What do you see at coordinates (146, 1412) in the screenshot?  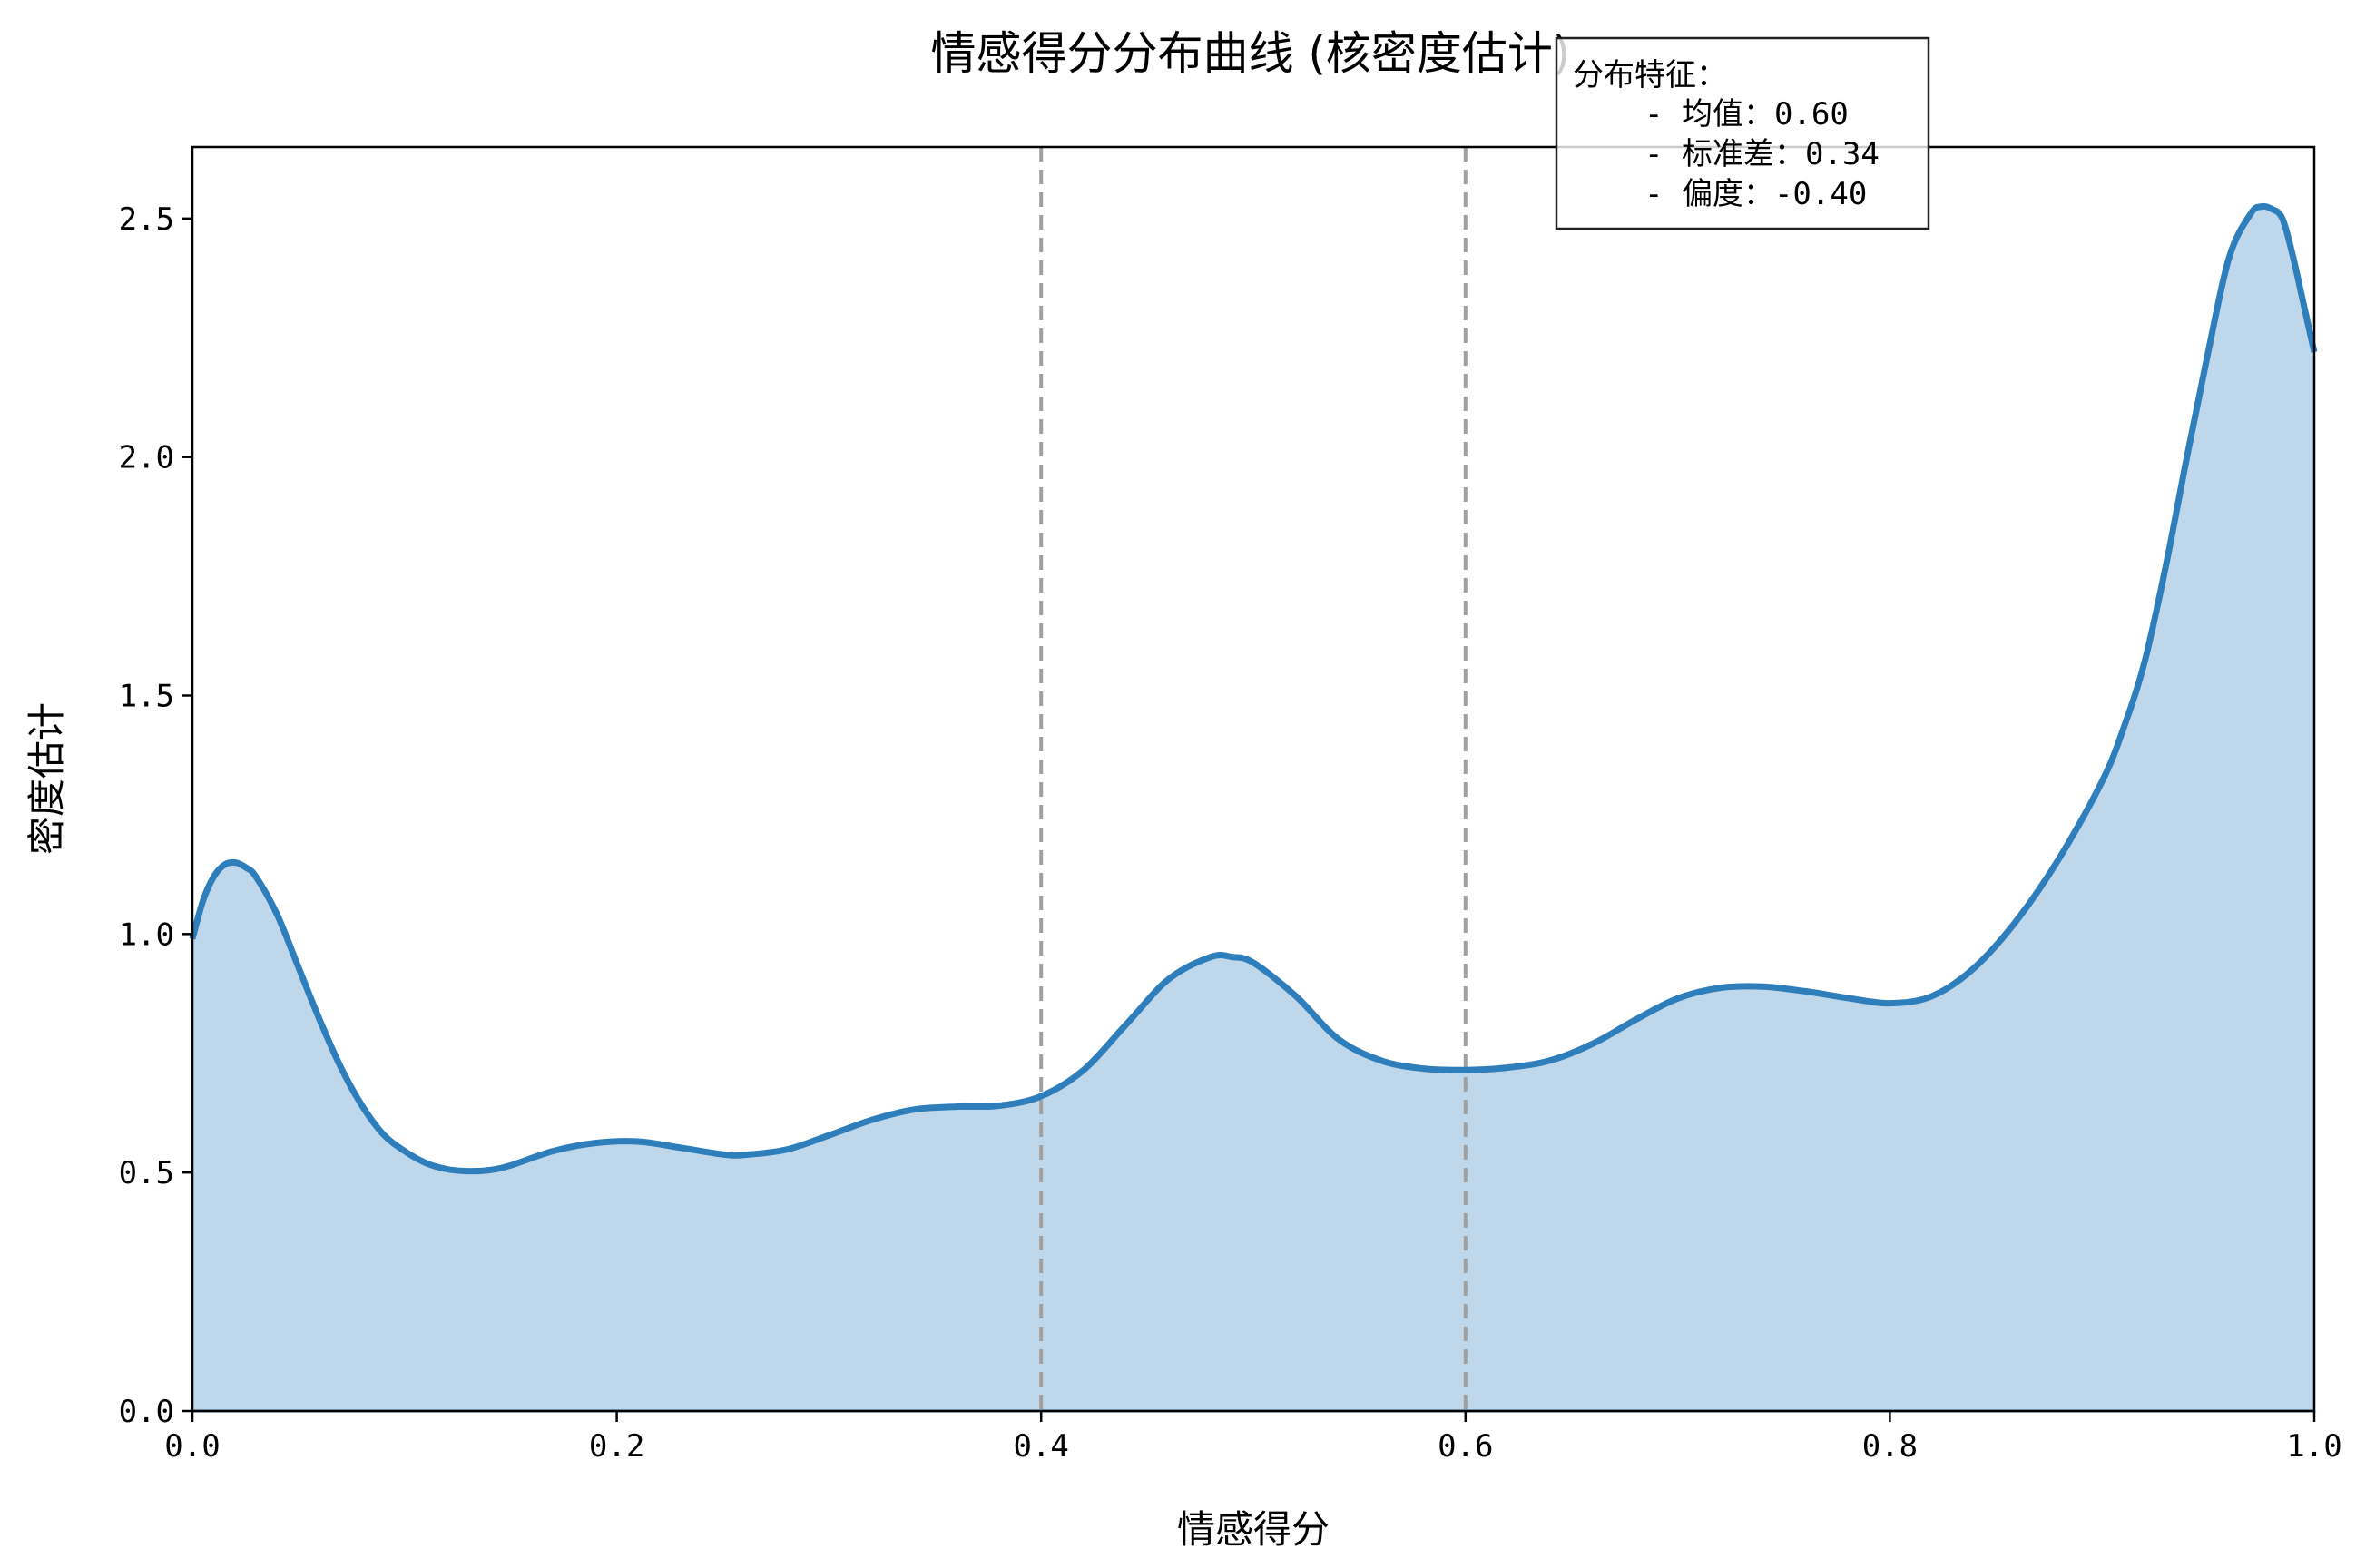 I see `y-tick-label-0: 0.0` at bounding box center [146, 1412].